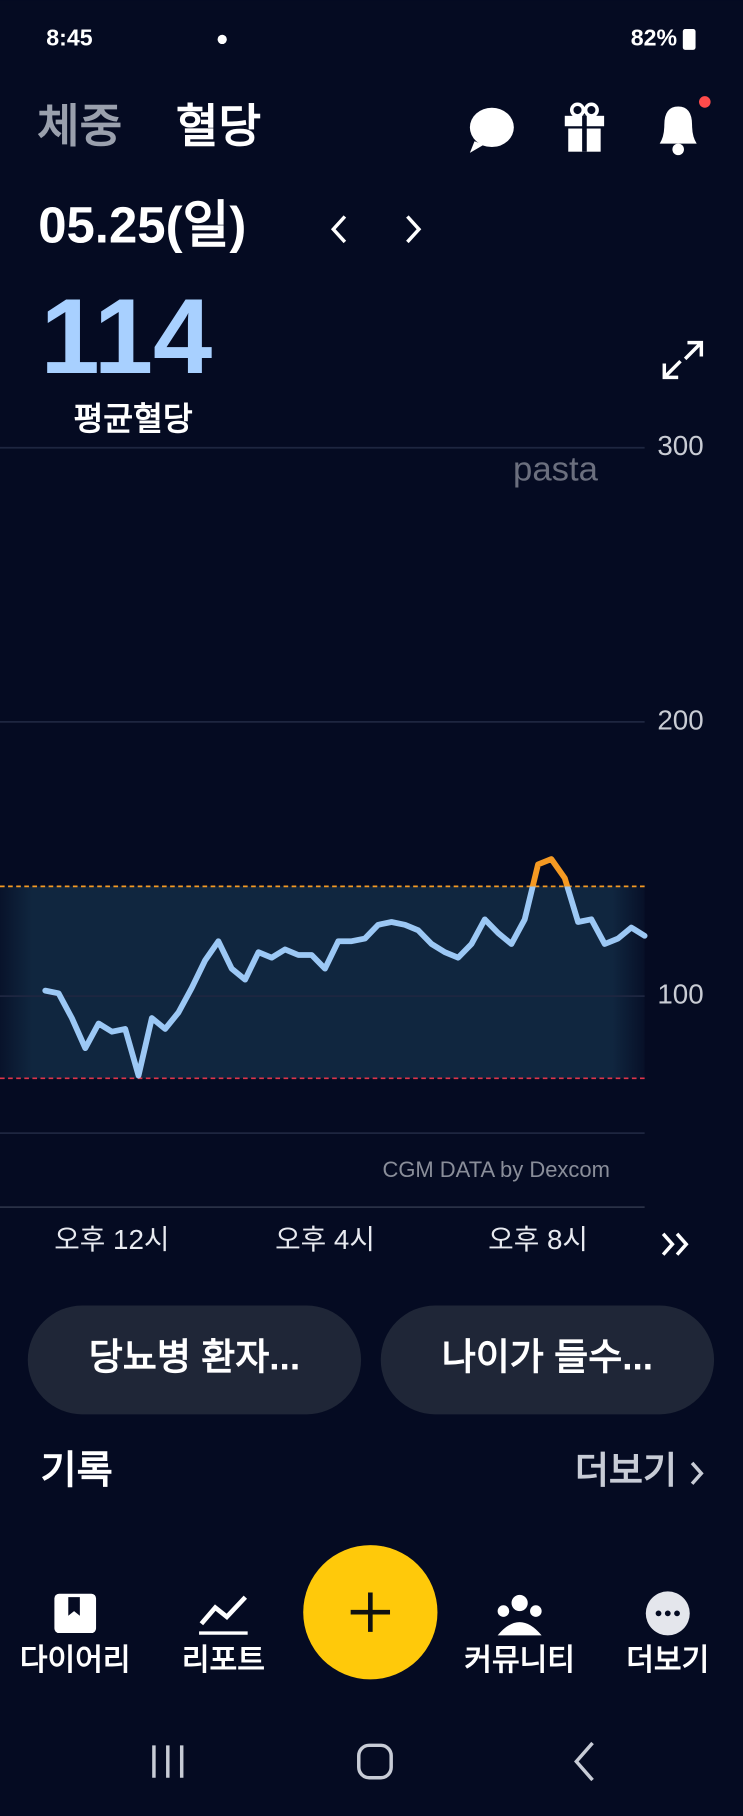 The image size is (743, 1816). What do you see at coordinates (519, 1660) in the screenshot?
I see `nav-label: 커뮤니티` at bounding box center [519, 1660].